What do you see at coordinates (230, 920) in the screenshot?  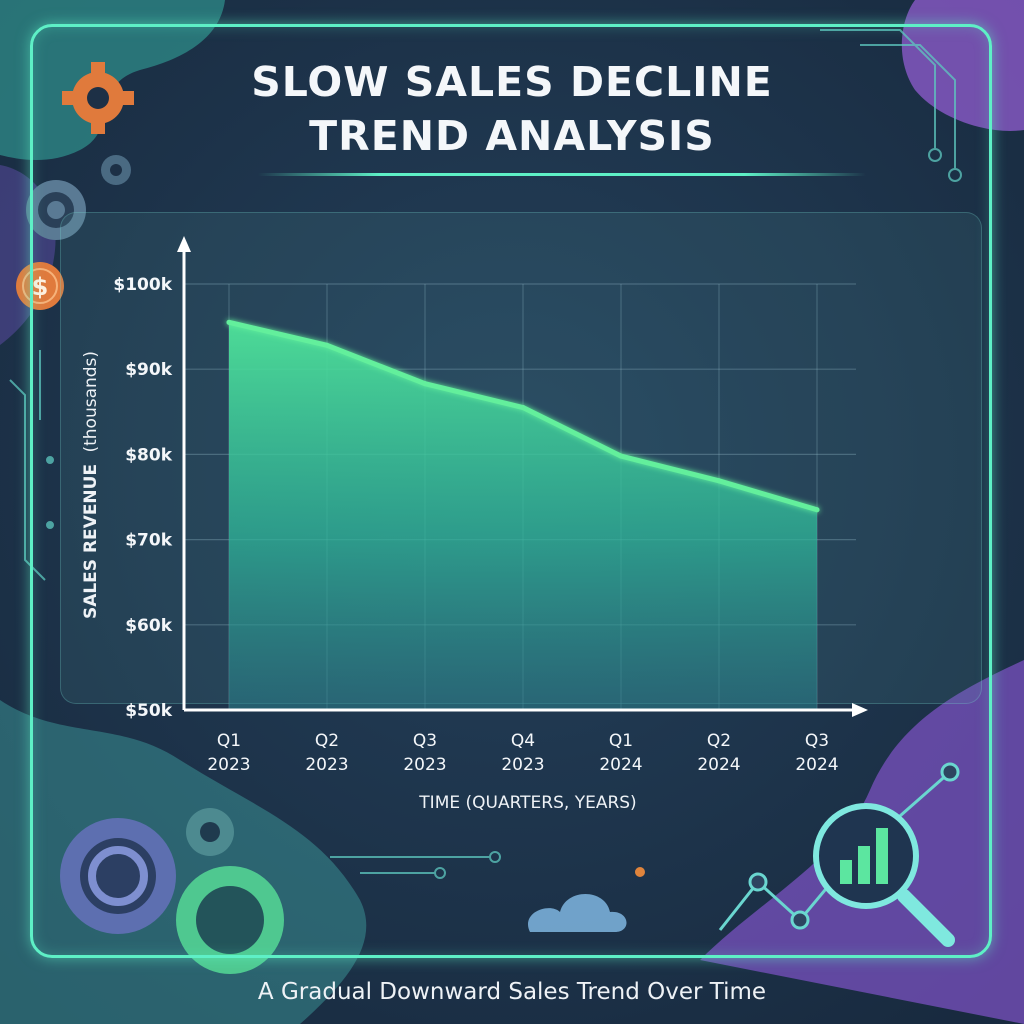 I see `gear-icon-green` at bounding box center [230, 920].